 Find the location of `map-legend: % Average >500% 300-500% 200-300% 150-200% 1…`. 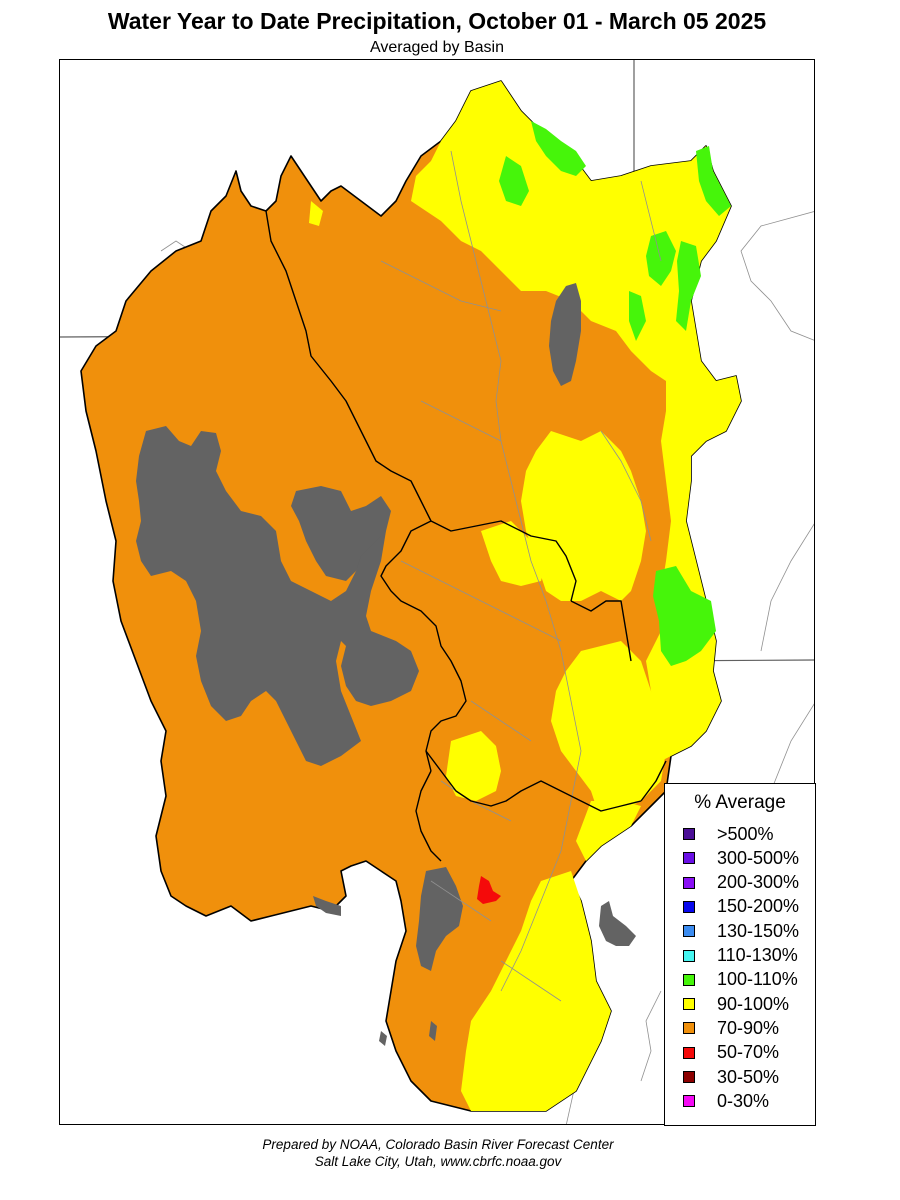

map-legend: % Average >500% 300-500% 200-300% 150-200% 1… is located at coordinates (740, 954).